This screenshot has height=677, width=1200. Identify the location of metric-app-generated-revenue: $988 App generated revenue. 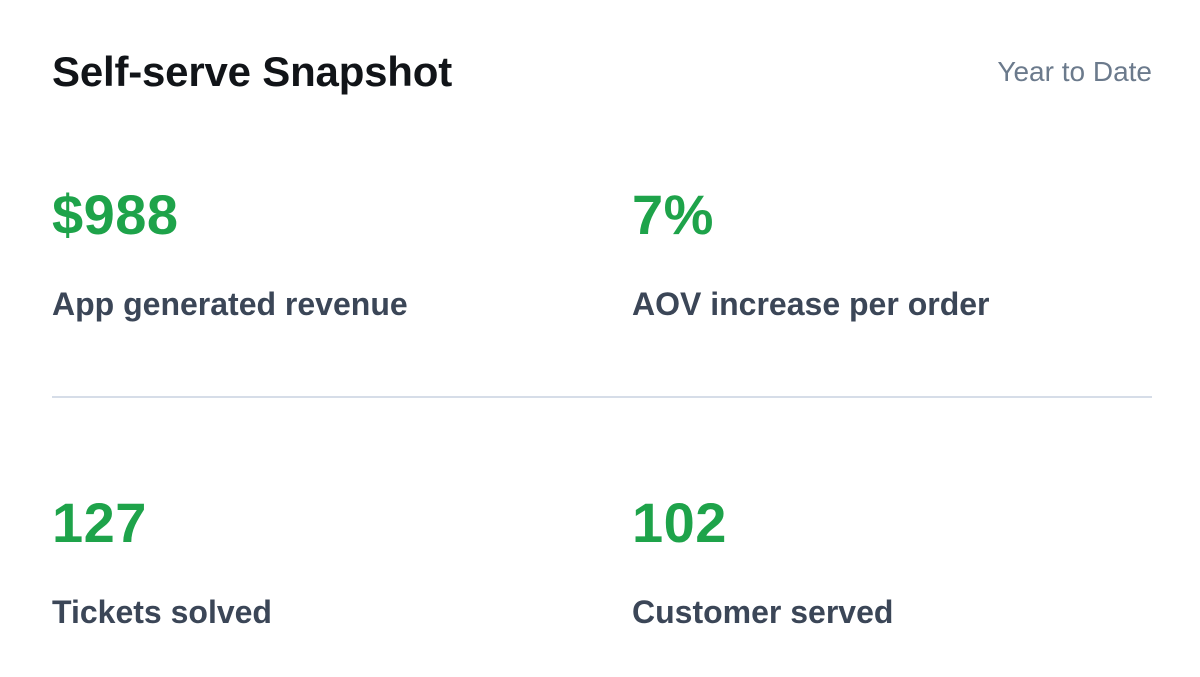
(342, 250).